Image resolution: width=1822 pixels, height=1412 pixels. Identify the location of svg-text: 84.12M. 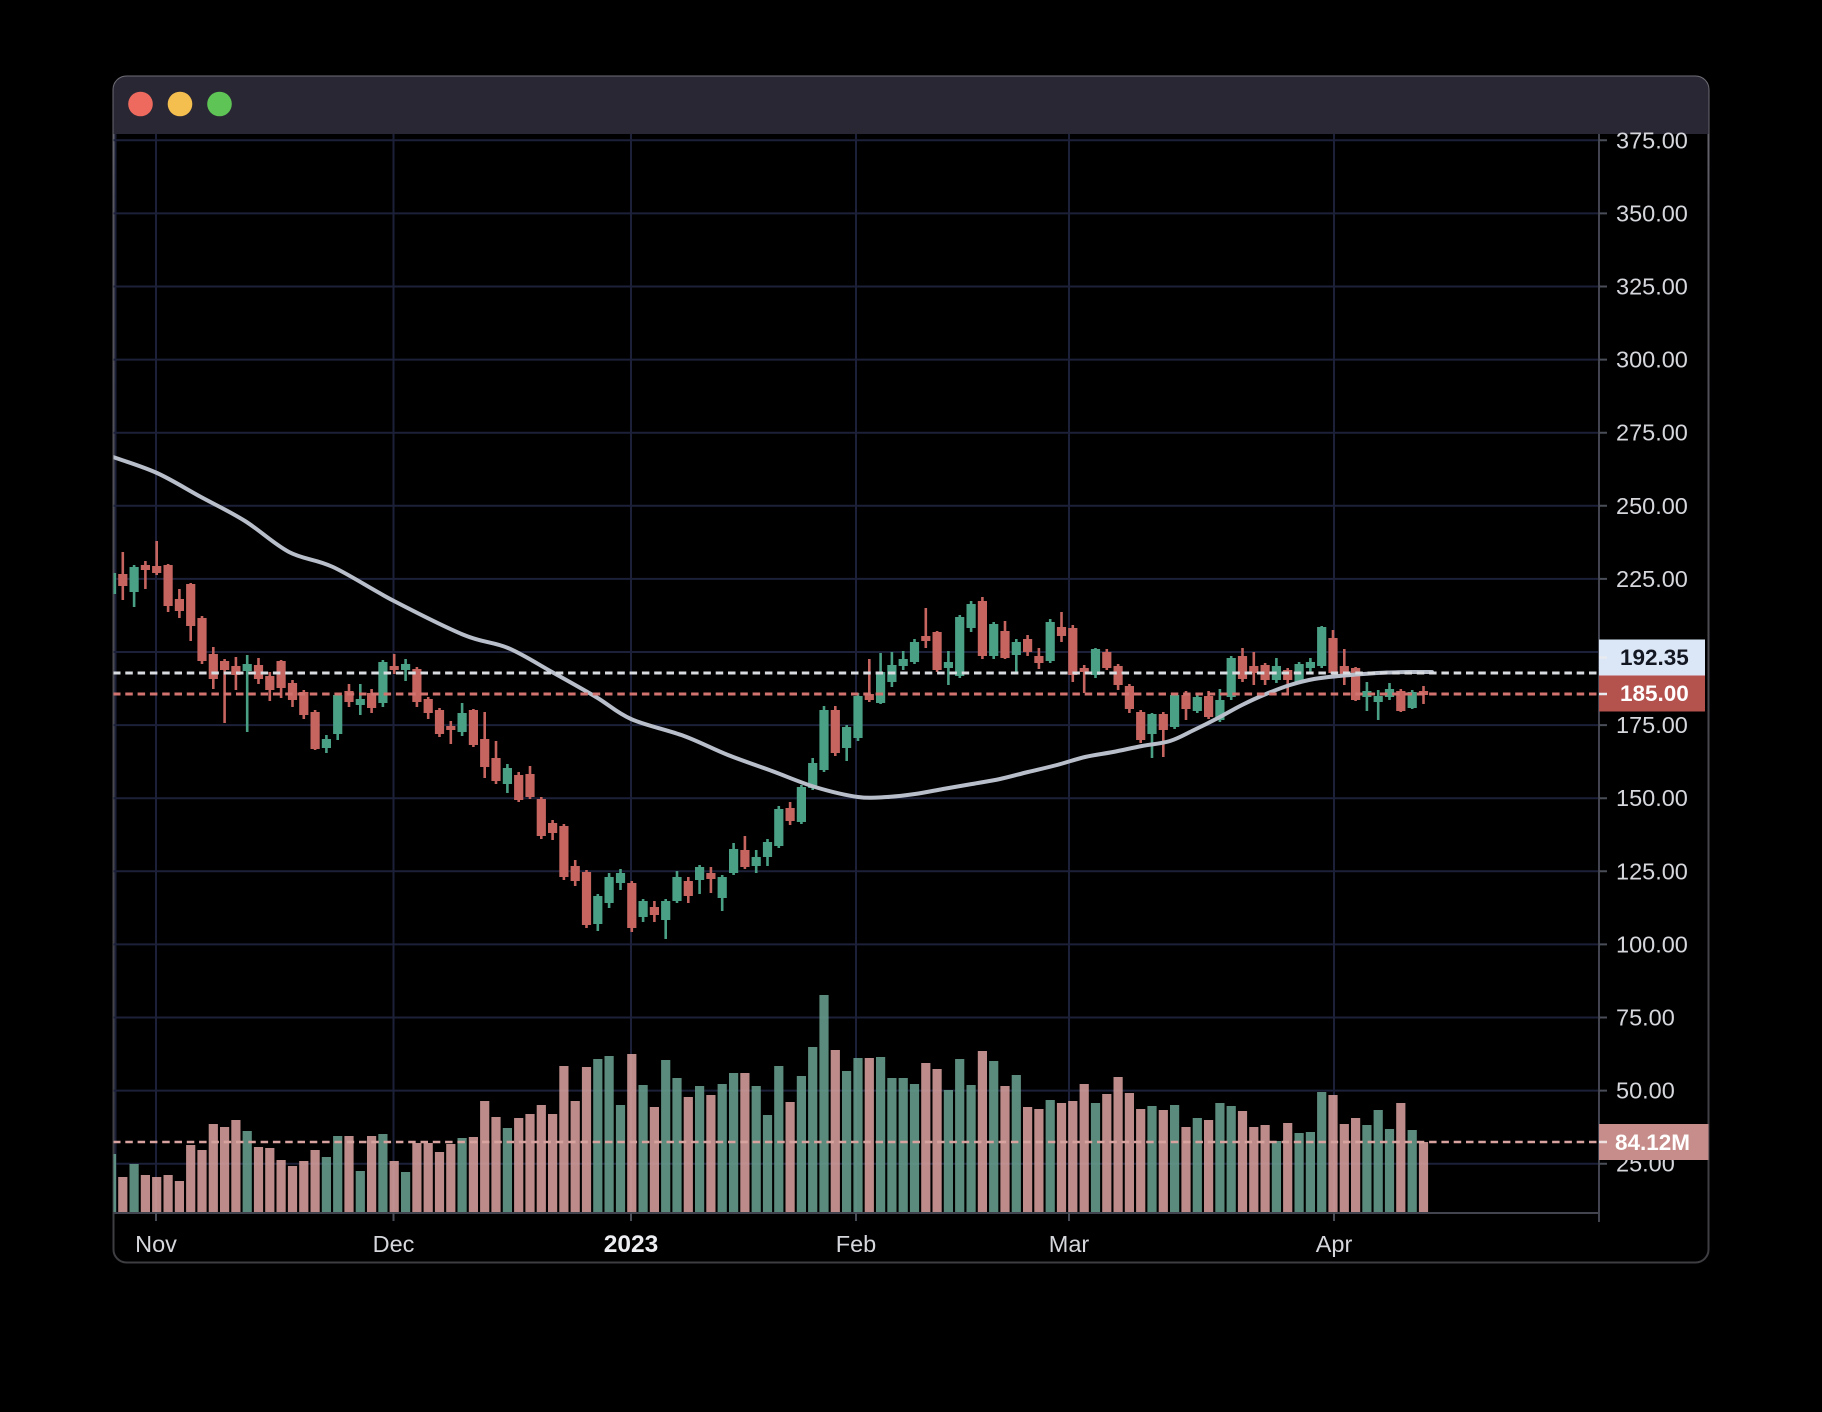
(1652, 1142).